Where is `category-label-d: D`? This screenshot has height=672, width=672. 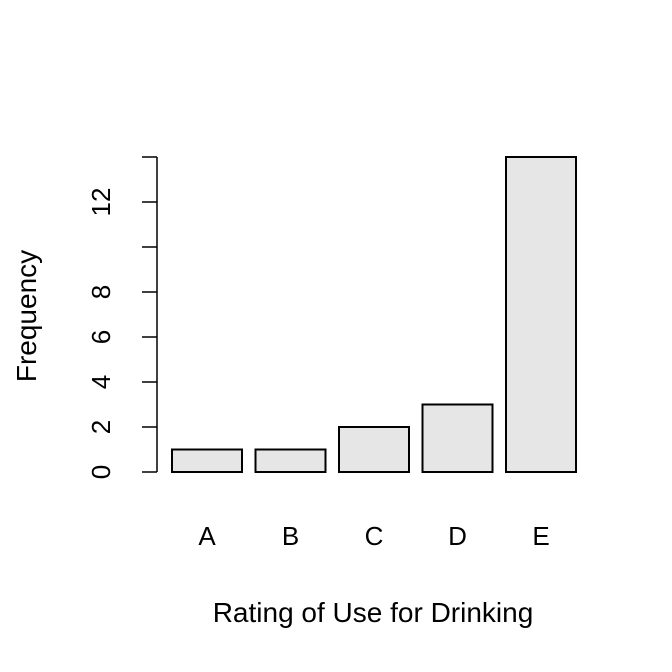 category-label-d: D is located at coordinates (457, 536).